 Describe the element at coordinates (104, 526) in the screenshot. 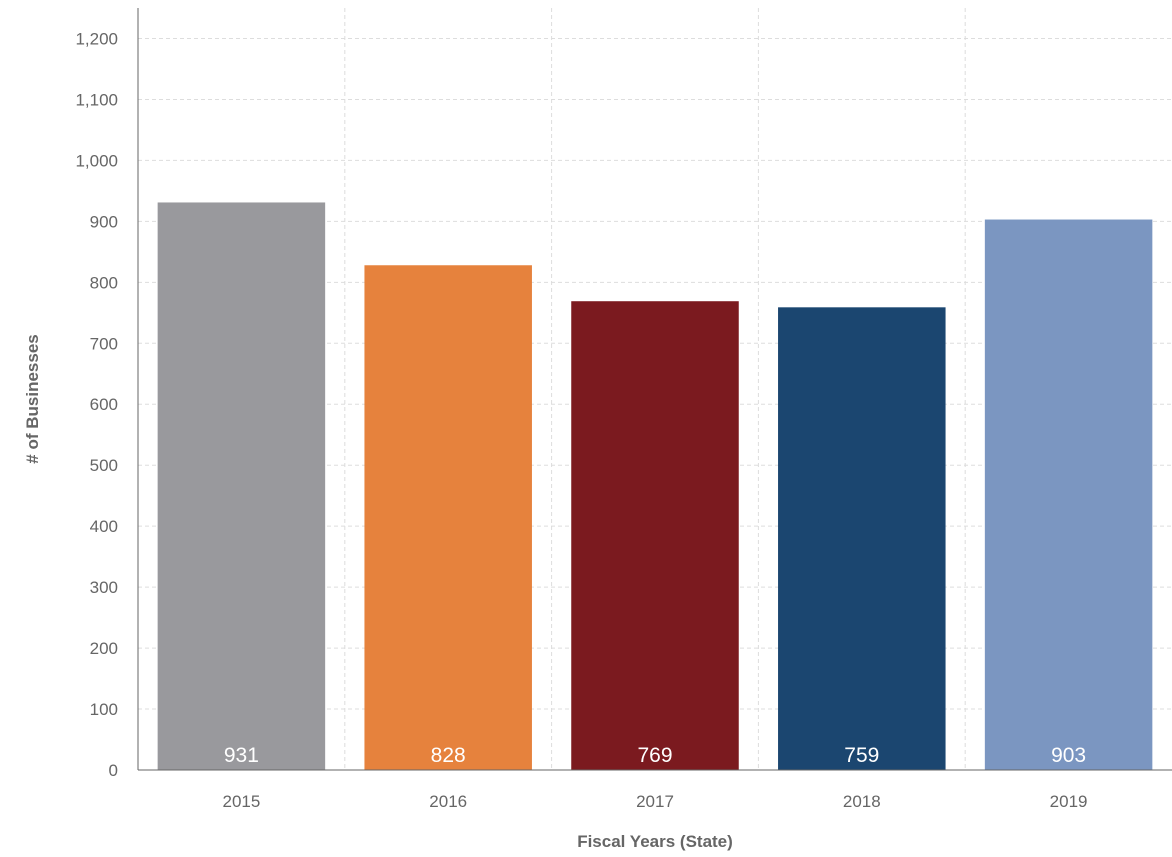

I see `y-tick-label: 400` at that location.